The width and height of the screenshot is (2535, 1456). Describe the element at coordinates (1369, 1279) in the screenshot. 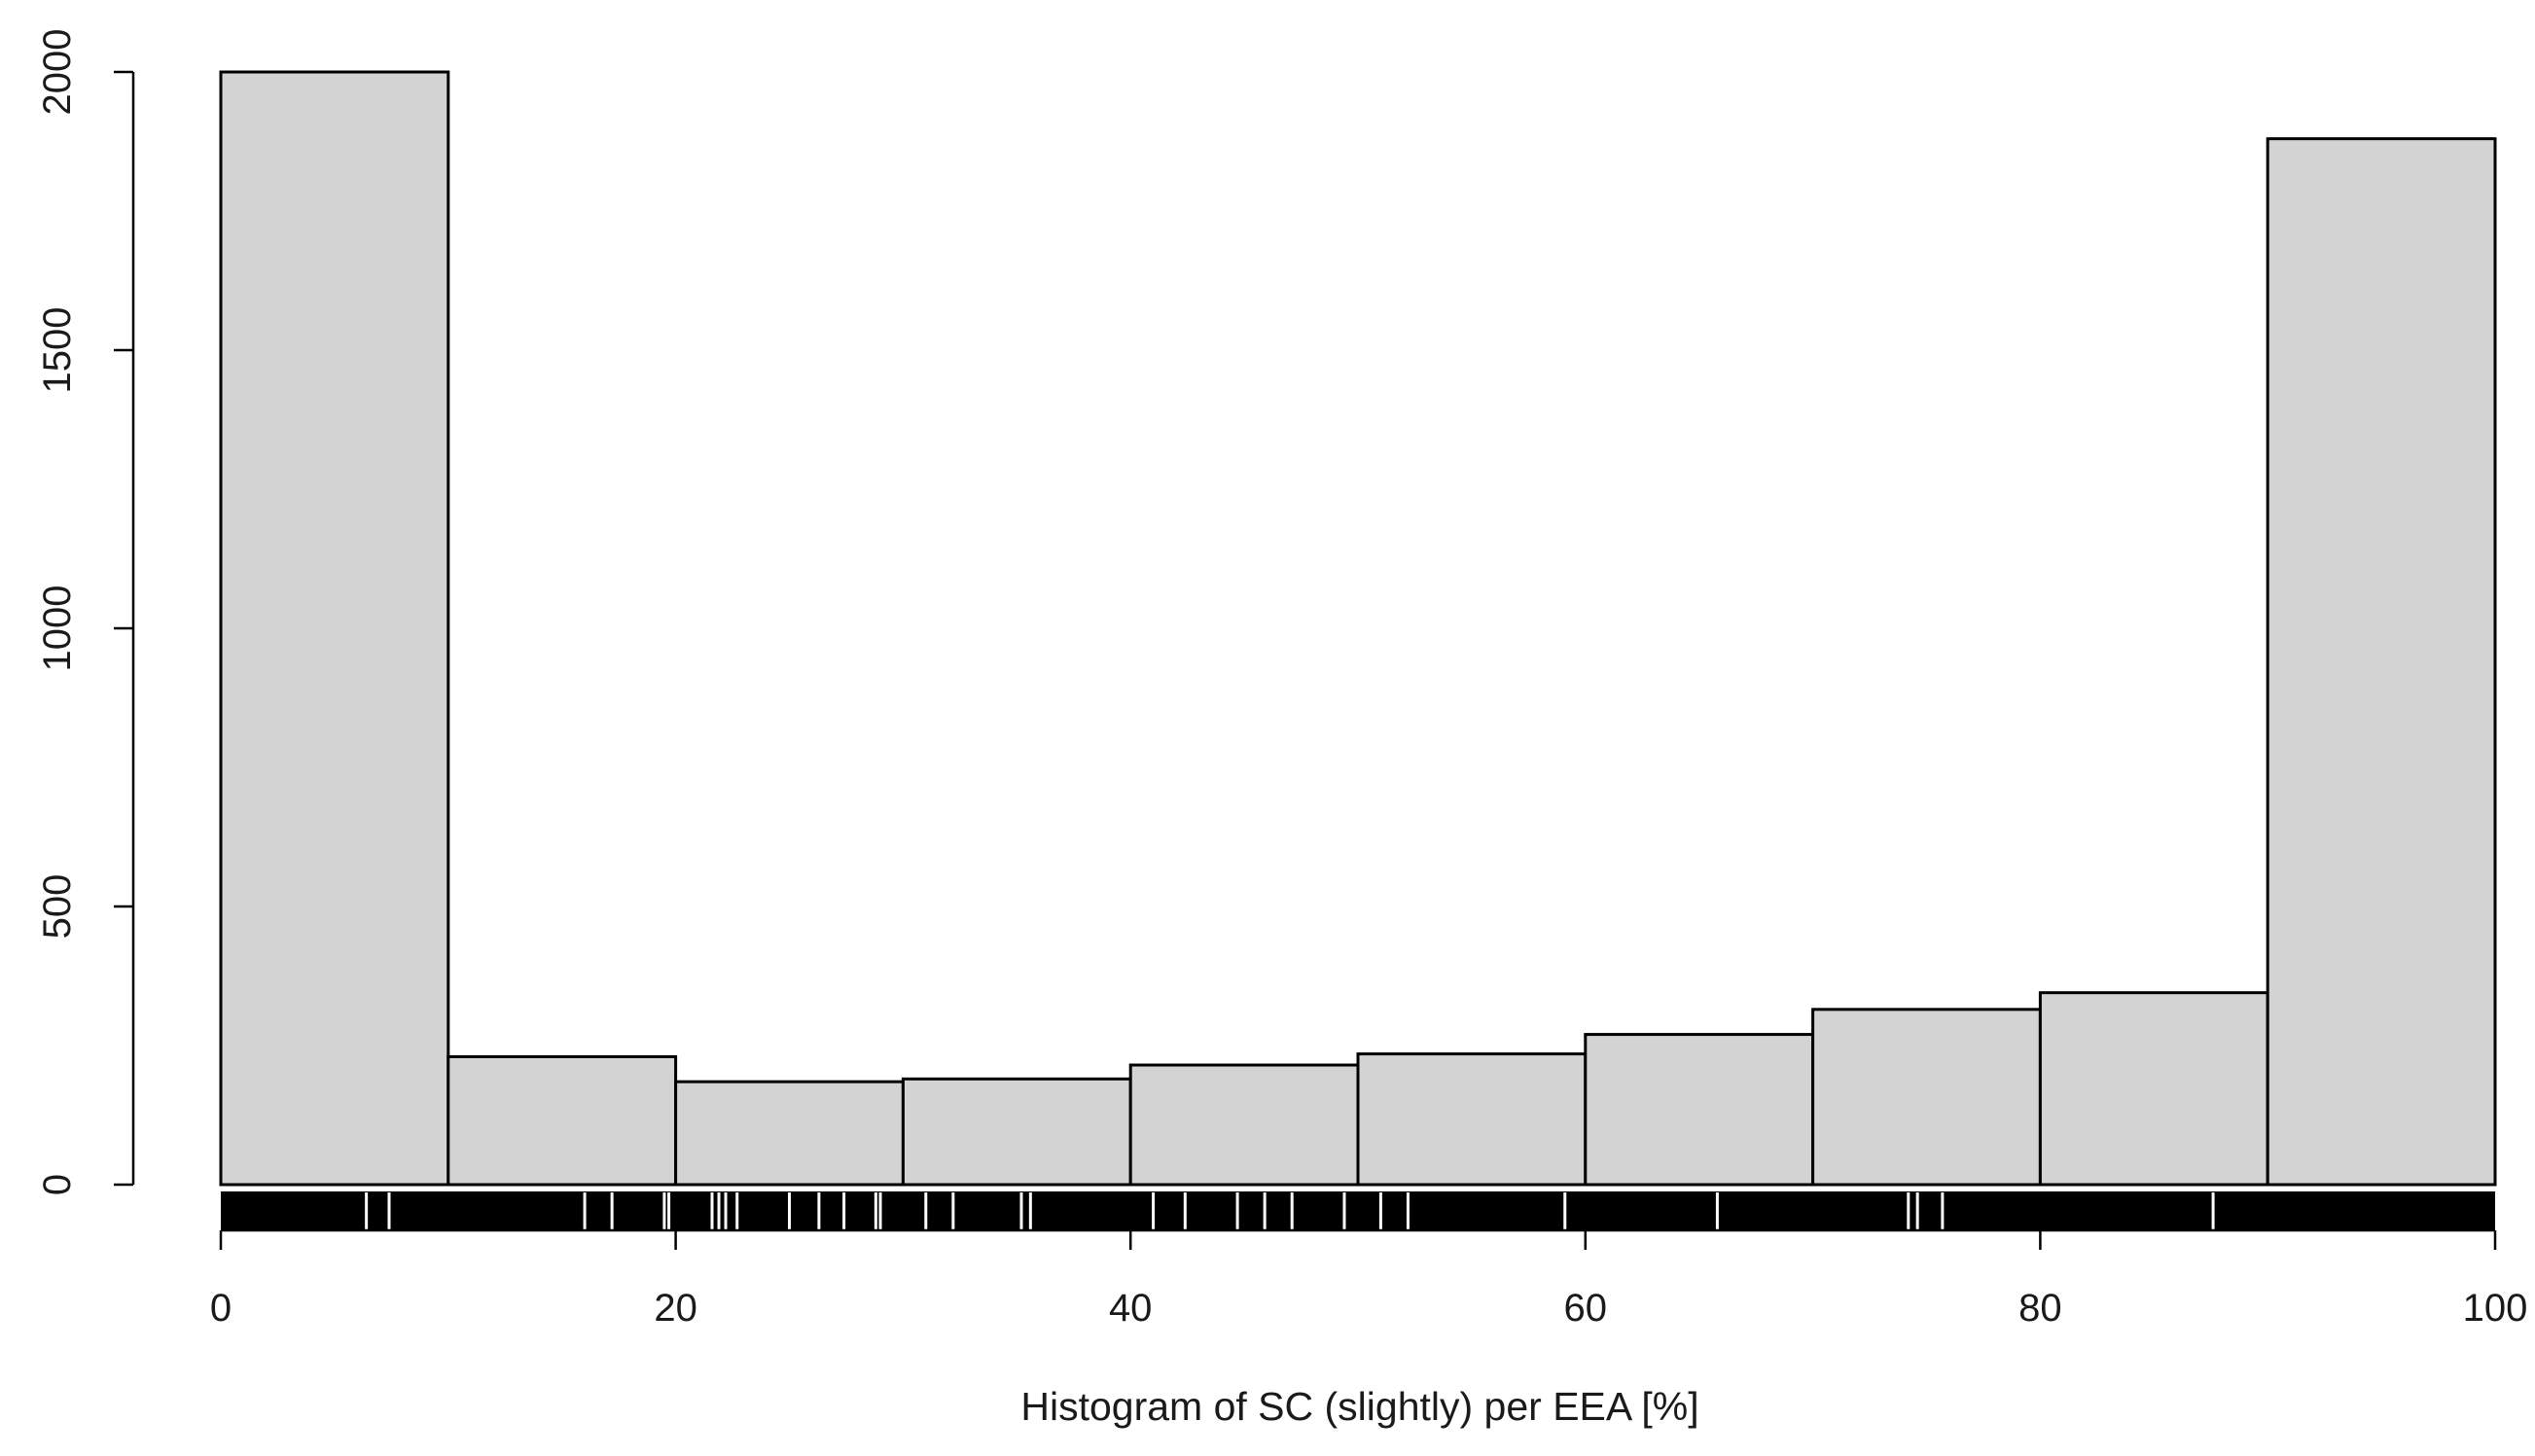

I see `x-axis: 0 20 40 60 80 100` at that location.